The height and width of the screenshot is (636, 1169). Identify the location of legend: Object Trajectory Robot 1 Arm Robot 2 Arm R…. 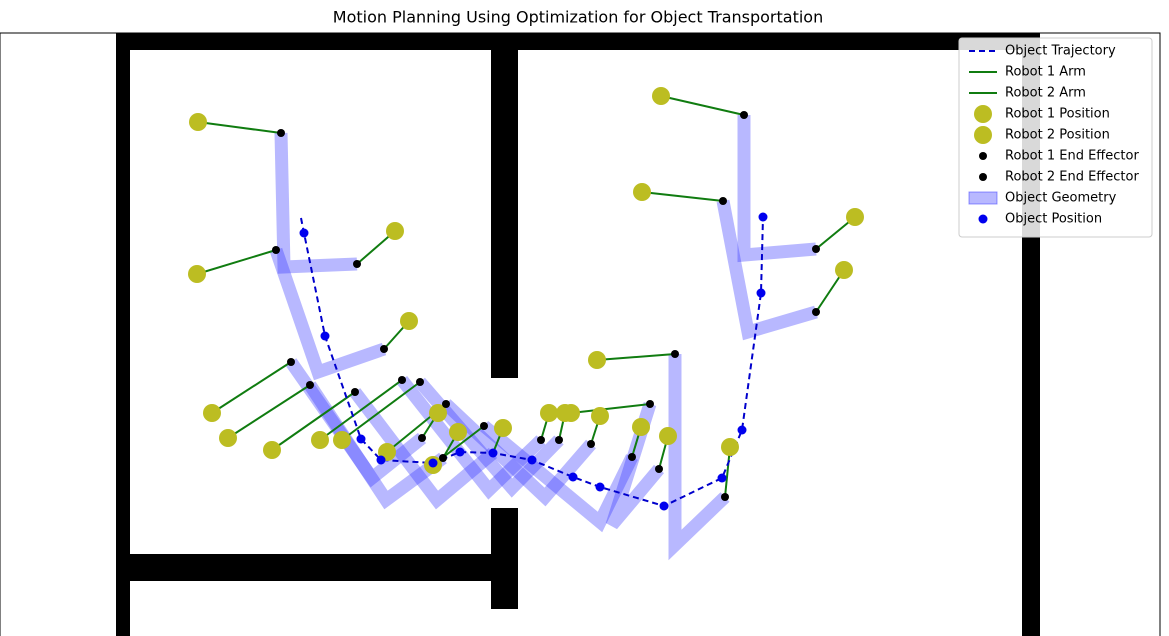
(1055, 137).